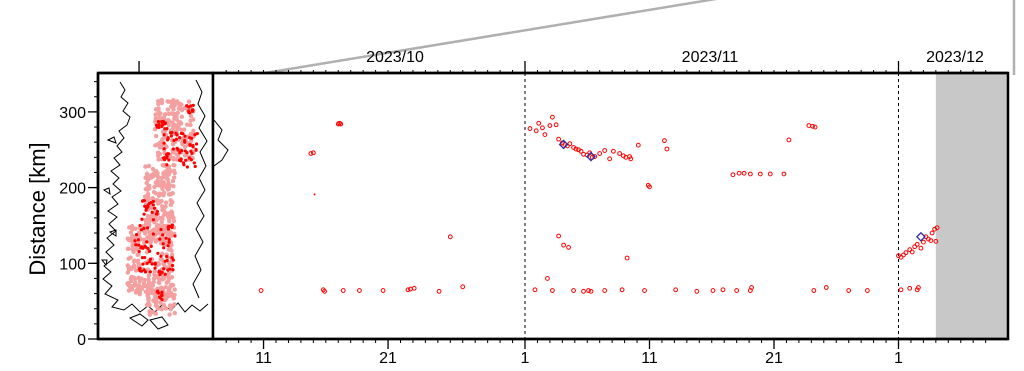 This screenshot has height=371, width=1024. What do you see at coordinates (388, 358) in the screenshot?
I see `x-tick-label: 21` at bounding box center [388, 358].